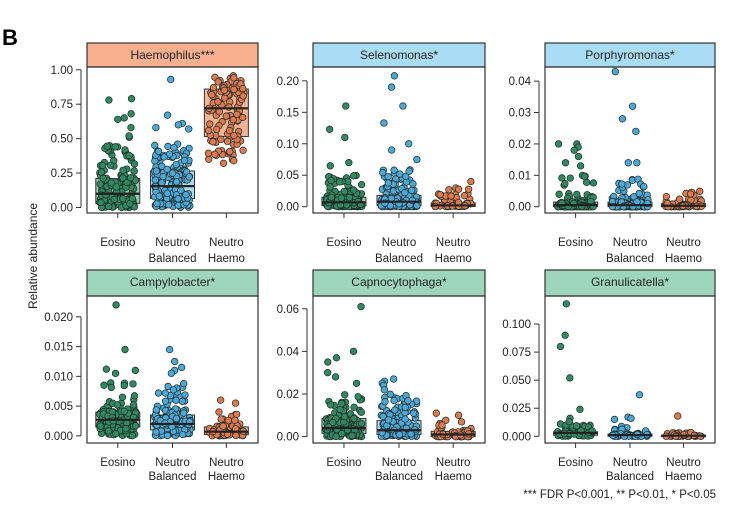  I want to click on y-tick-label: 0.75, so click(62, 105).